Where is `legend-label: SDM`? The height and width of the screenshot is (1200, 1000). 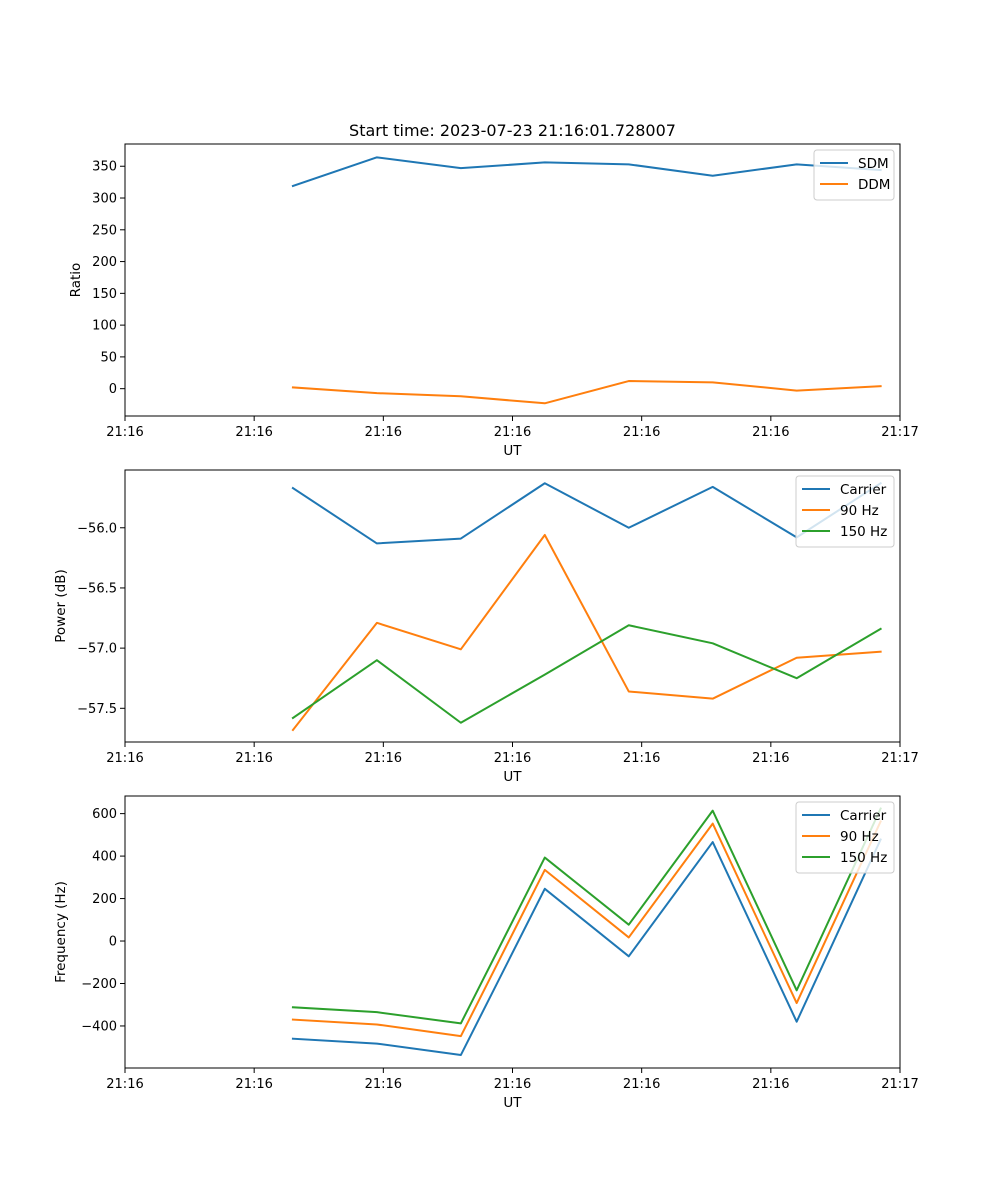
legend-label: SDM is located at coordinates (873, 164).